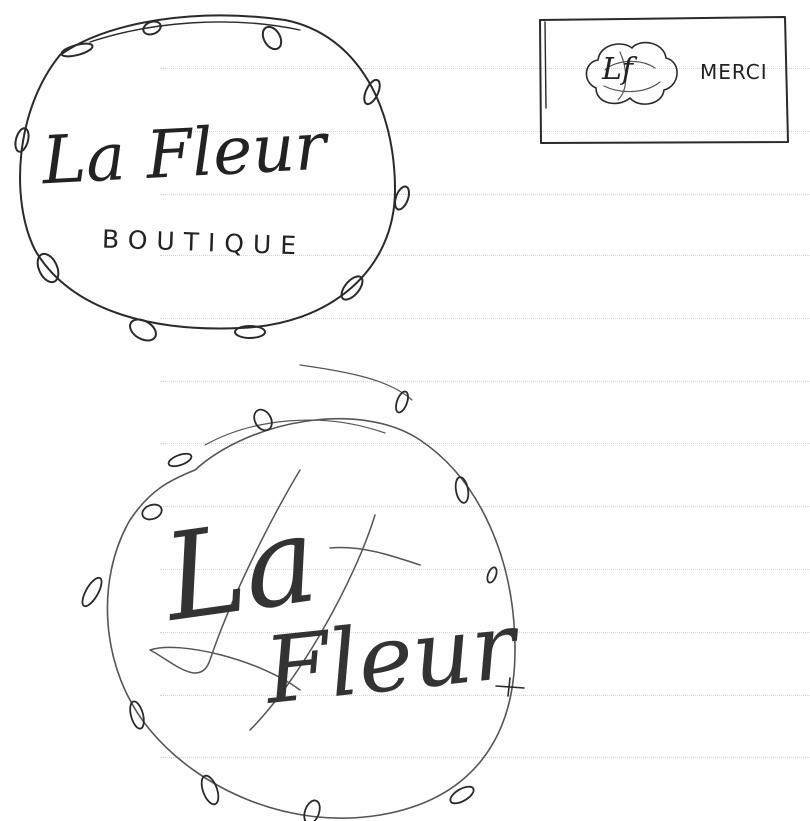 The width and height of the screenshot is (810, 821). Describe the element at coordinates (285, 600) in the screenshot. I see `script-flourishes` at that location.